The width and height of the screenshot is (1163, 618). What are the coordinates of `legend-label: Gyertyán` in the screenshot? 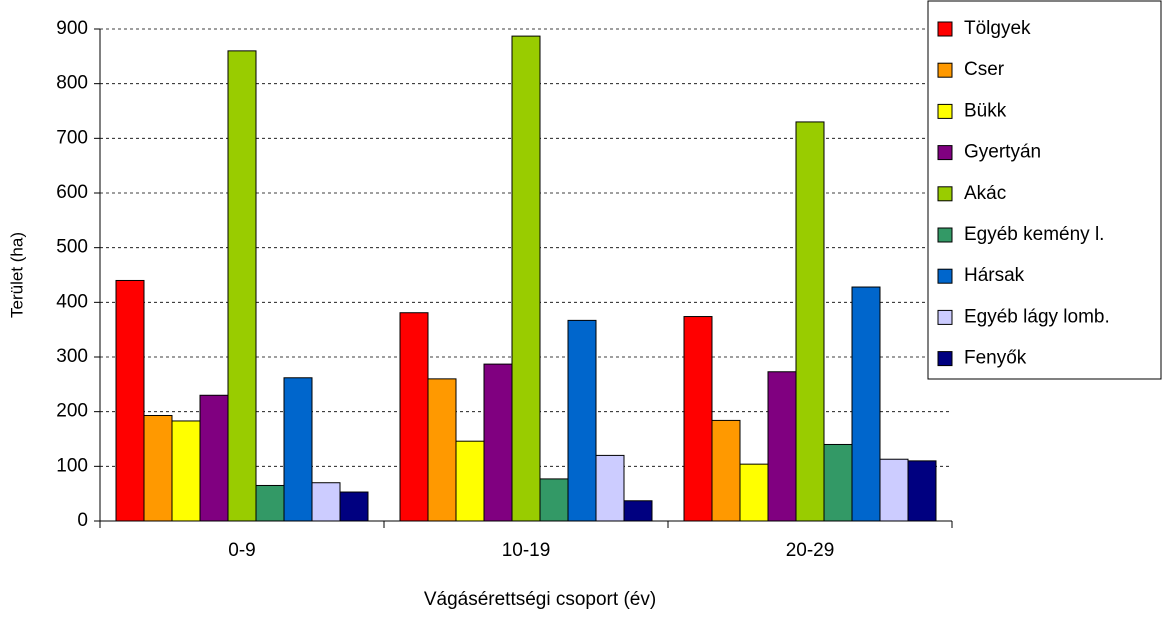 It's located at (1002, 152).